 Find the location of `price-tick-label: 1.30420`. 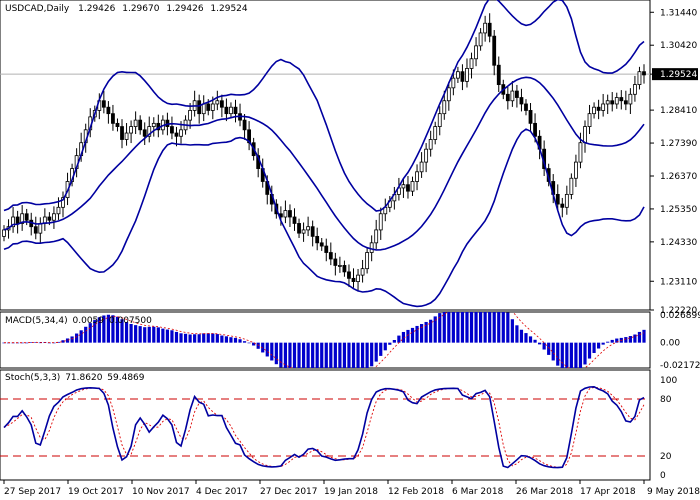

price-tick-label: 1.30420 is located at coordinates (678, 46).